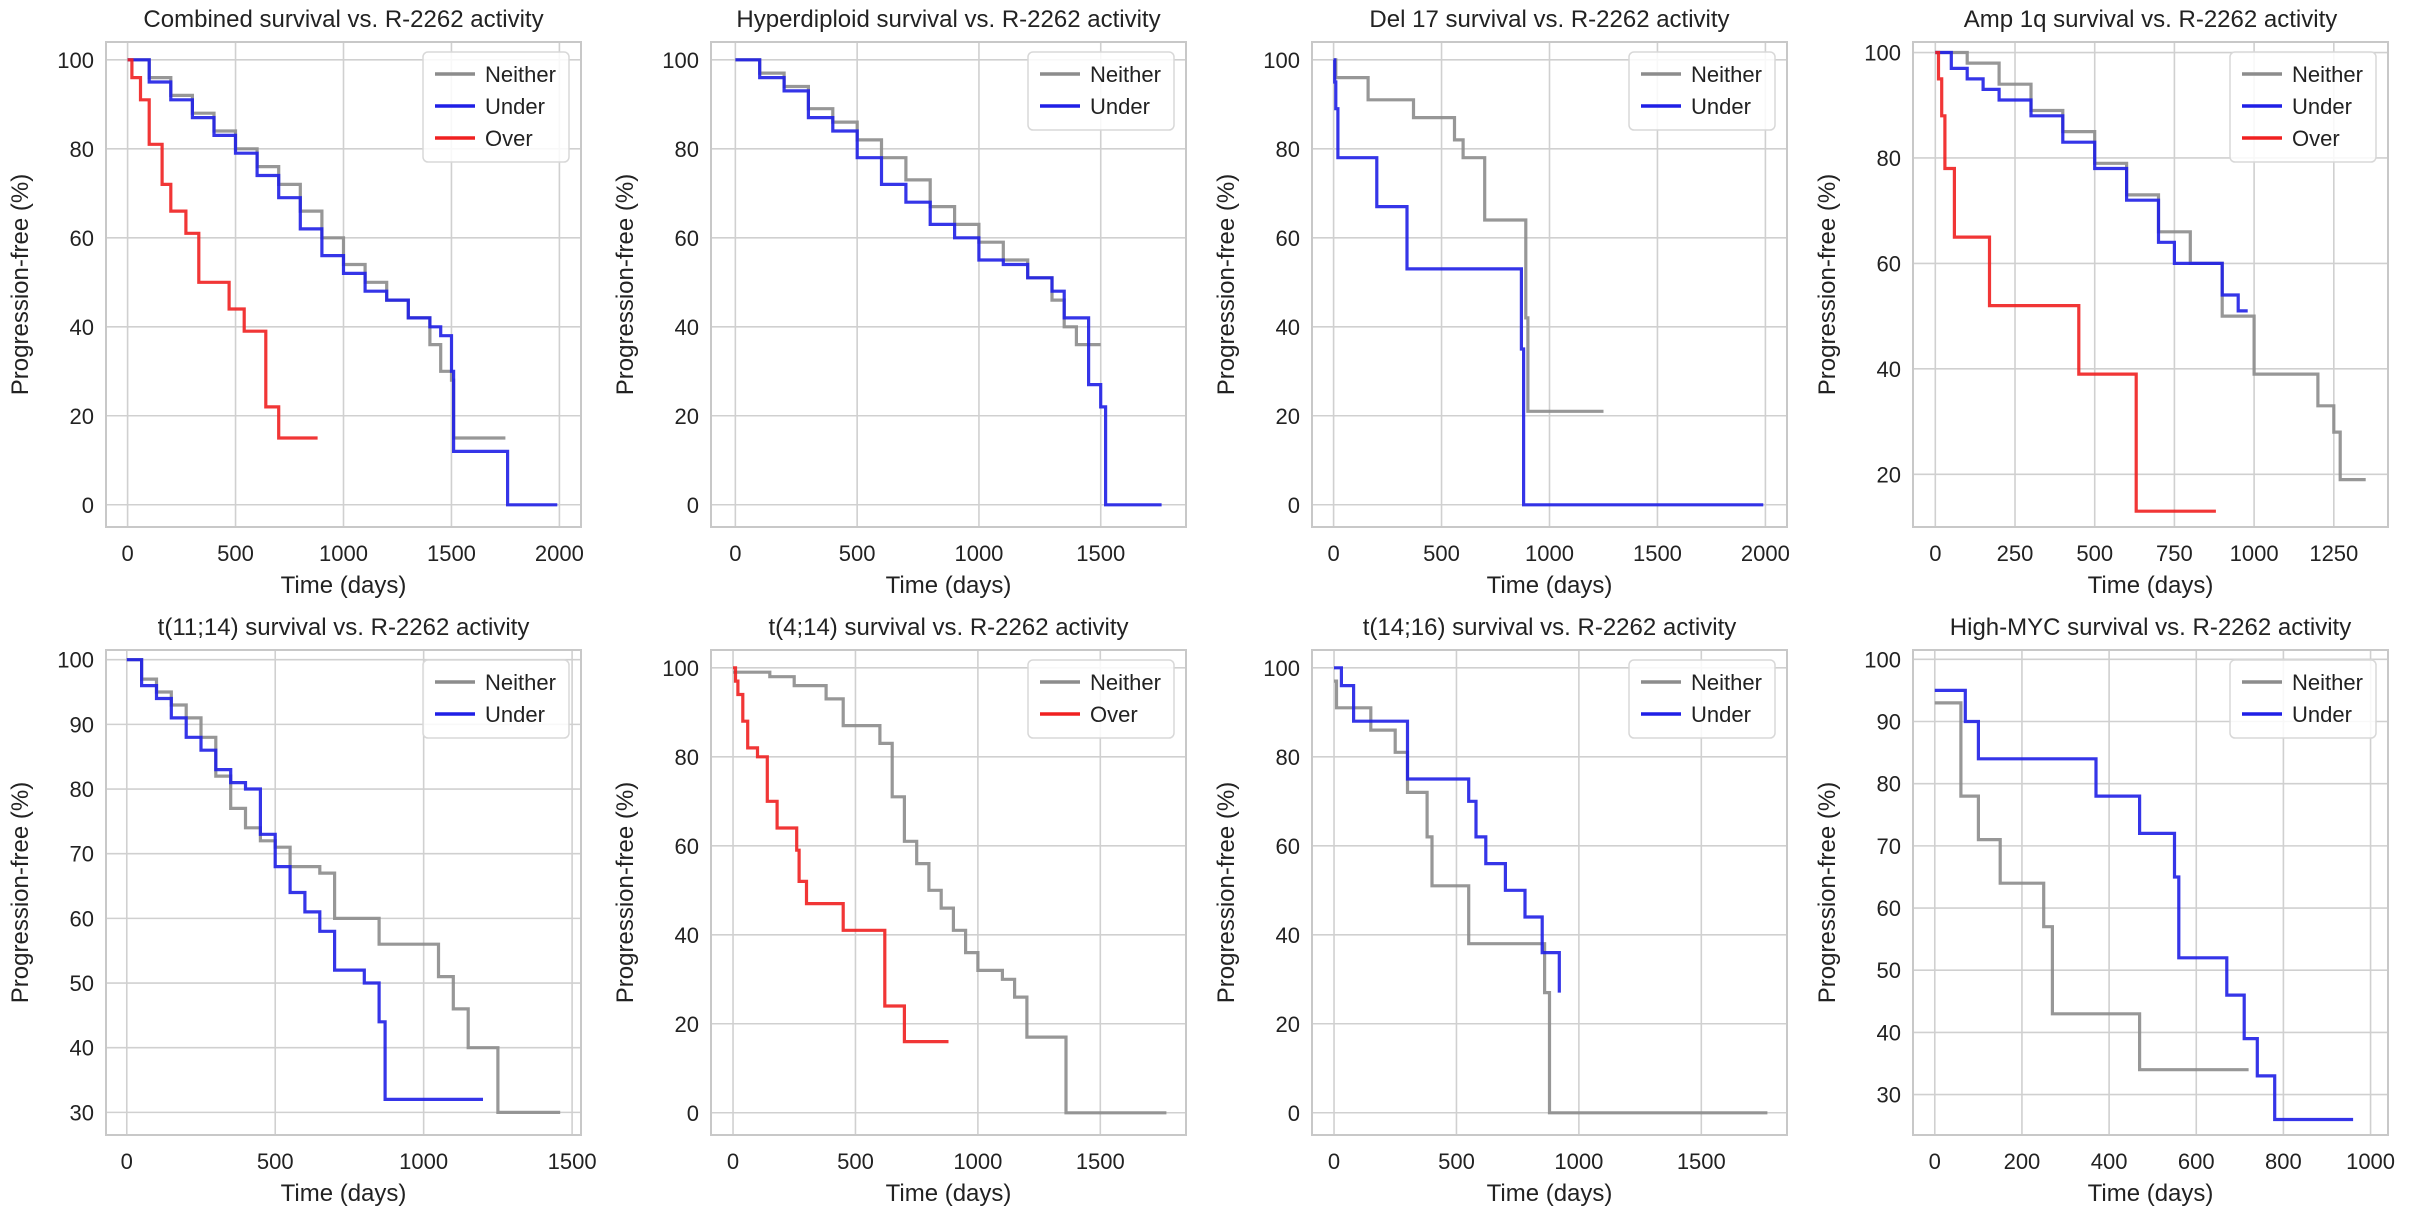 This screenshot has height=1218, width=2418. What do you see at coordinates (343, 19) in the screenshot?
I see `chart-title: Combined survival vs. R-2262 activity` at bounding box center [343, 19].